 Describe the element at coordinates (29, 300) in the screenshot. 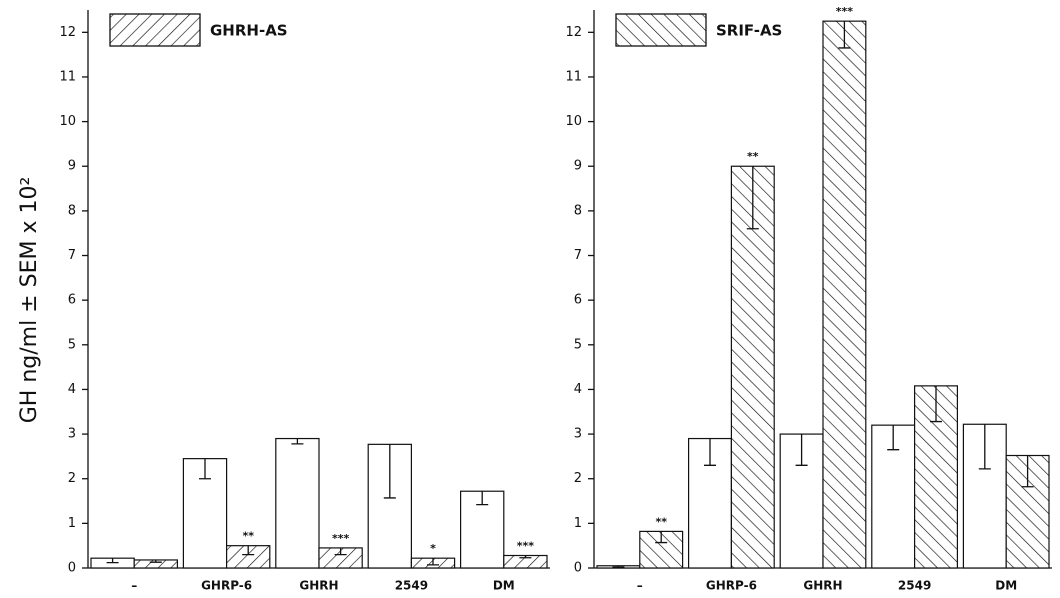

I see `y-axis-label: GH ng/ml ± SEM x 10²` at that location.